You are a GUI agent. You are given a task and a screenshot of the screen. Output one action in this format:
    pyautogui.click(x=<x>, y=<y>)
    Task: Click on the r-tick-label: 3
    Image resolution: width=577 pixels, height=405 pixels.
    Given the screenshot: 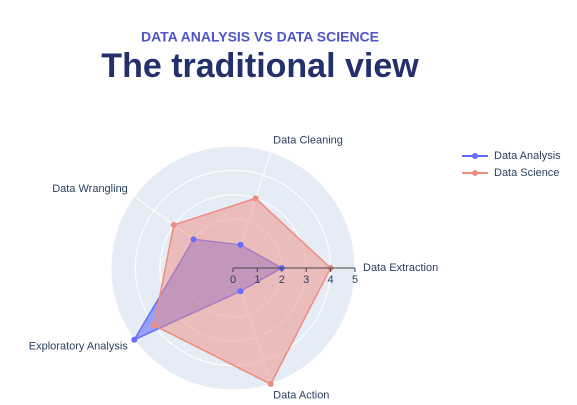 What is the action you would take?
    pyautogui.click(x=306, y=280)
    